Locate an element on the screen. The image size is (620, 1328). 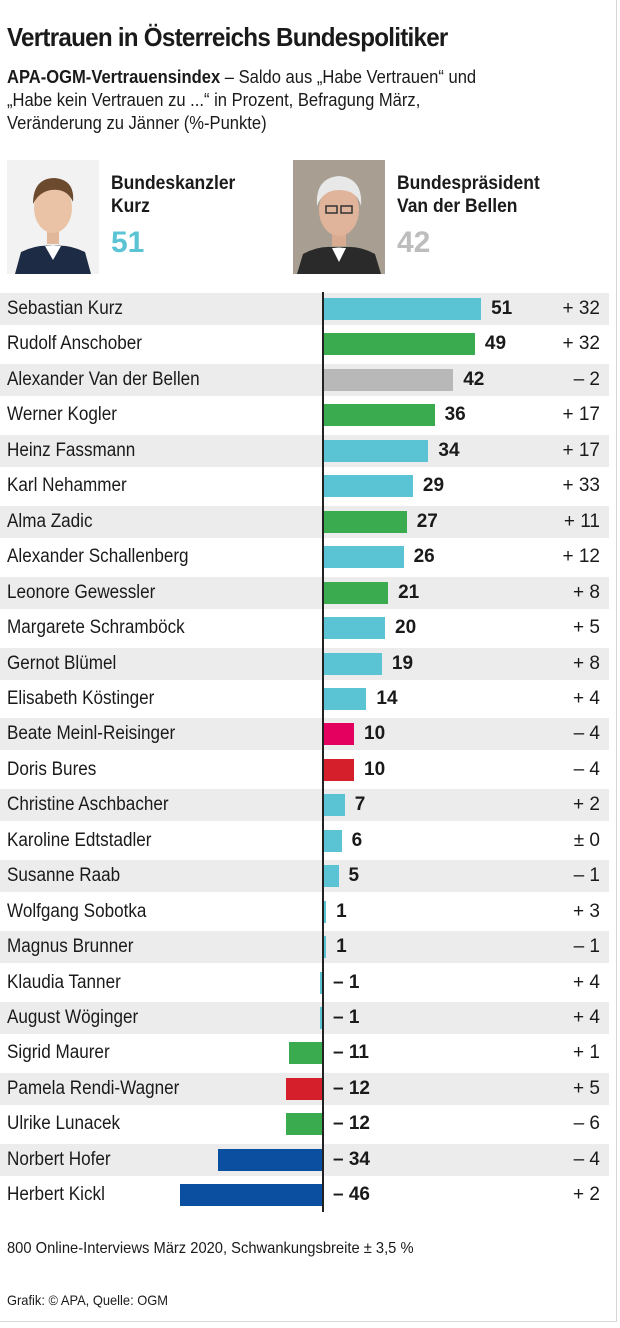
row-name: Alexander Schallenberg is located at coordinates (98, 557).